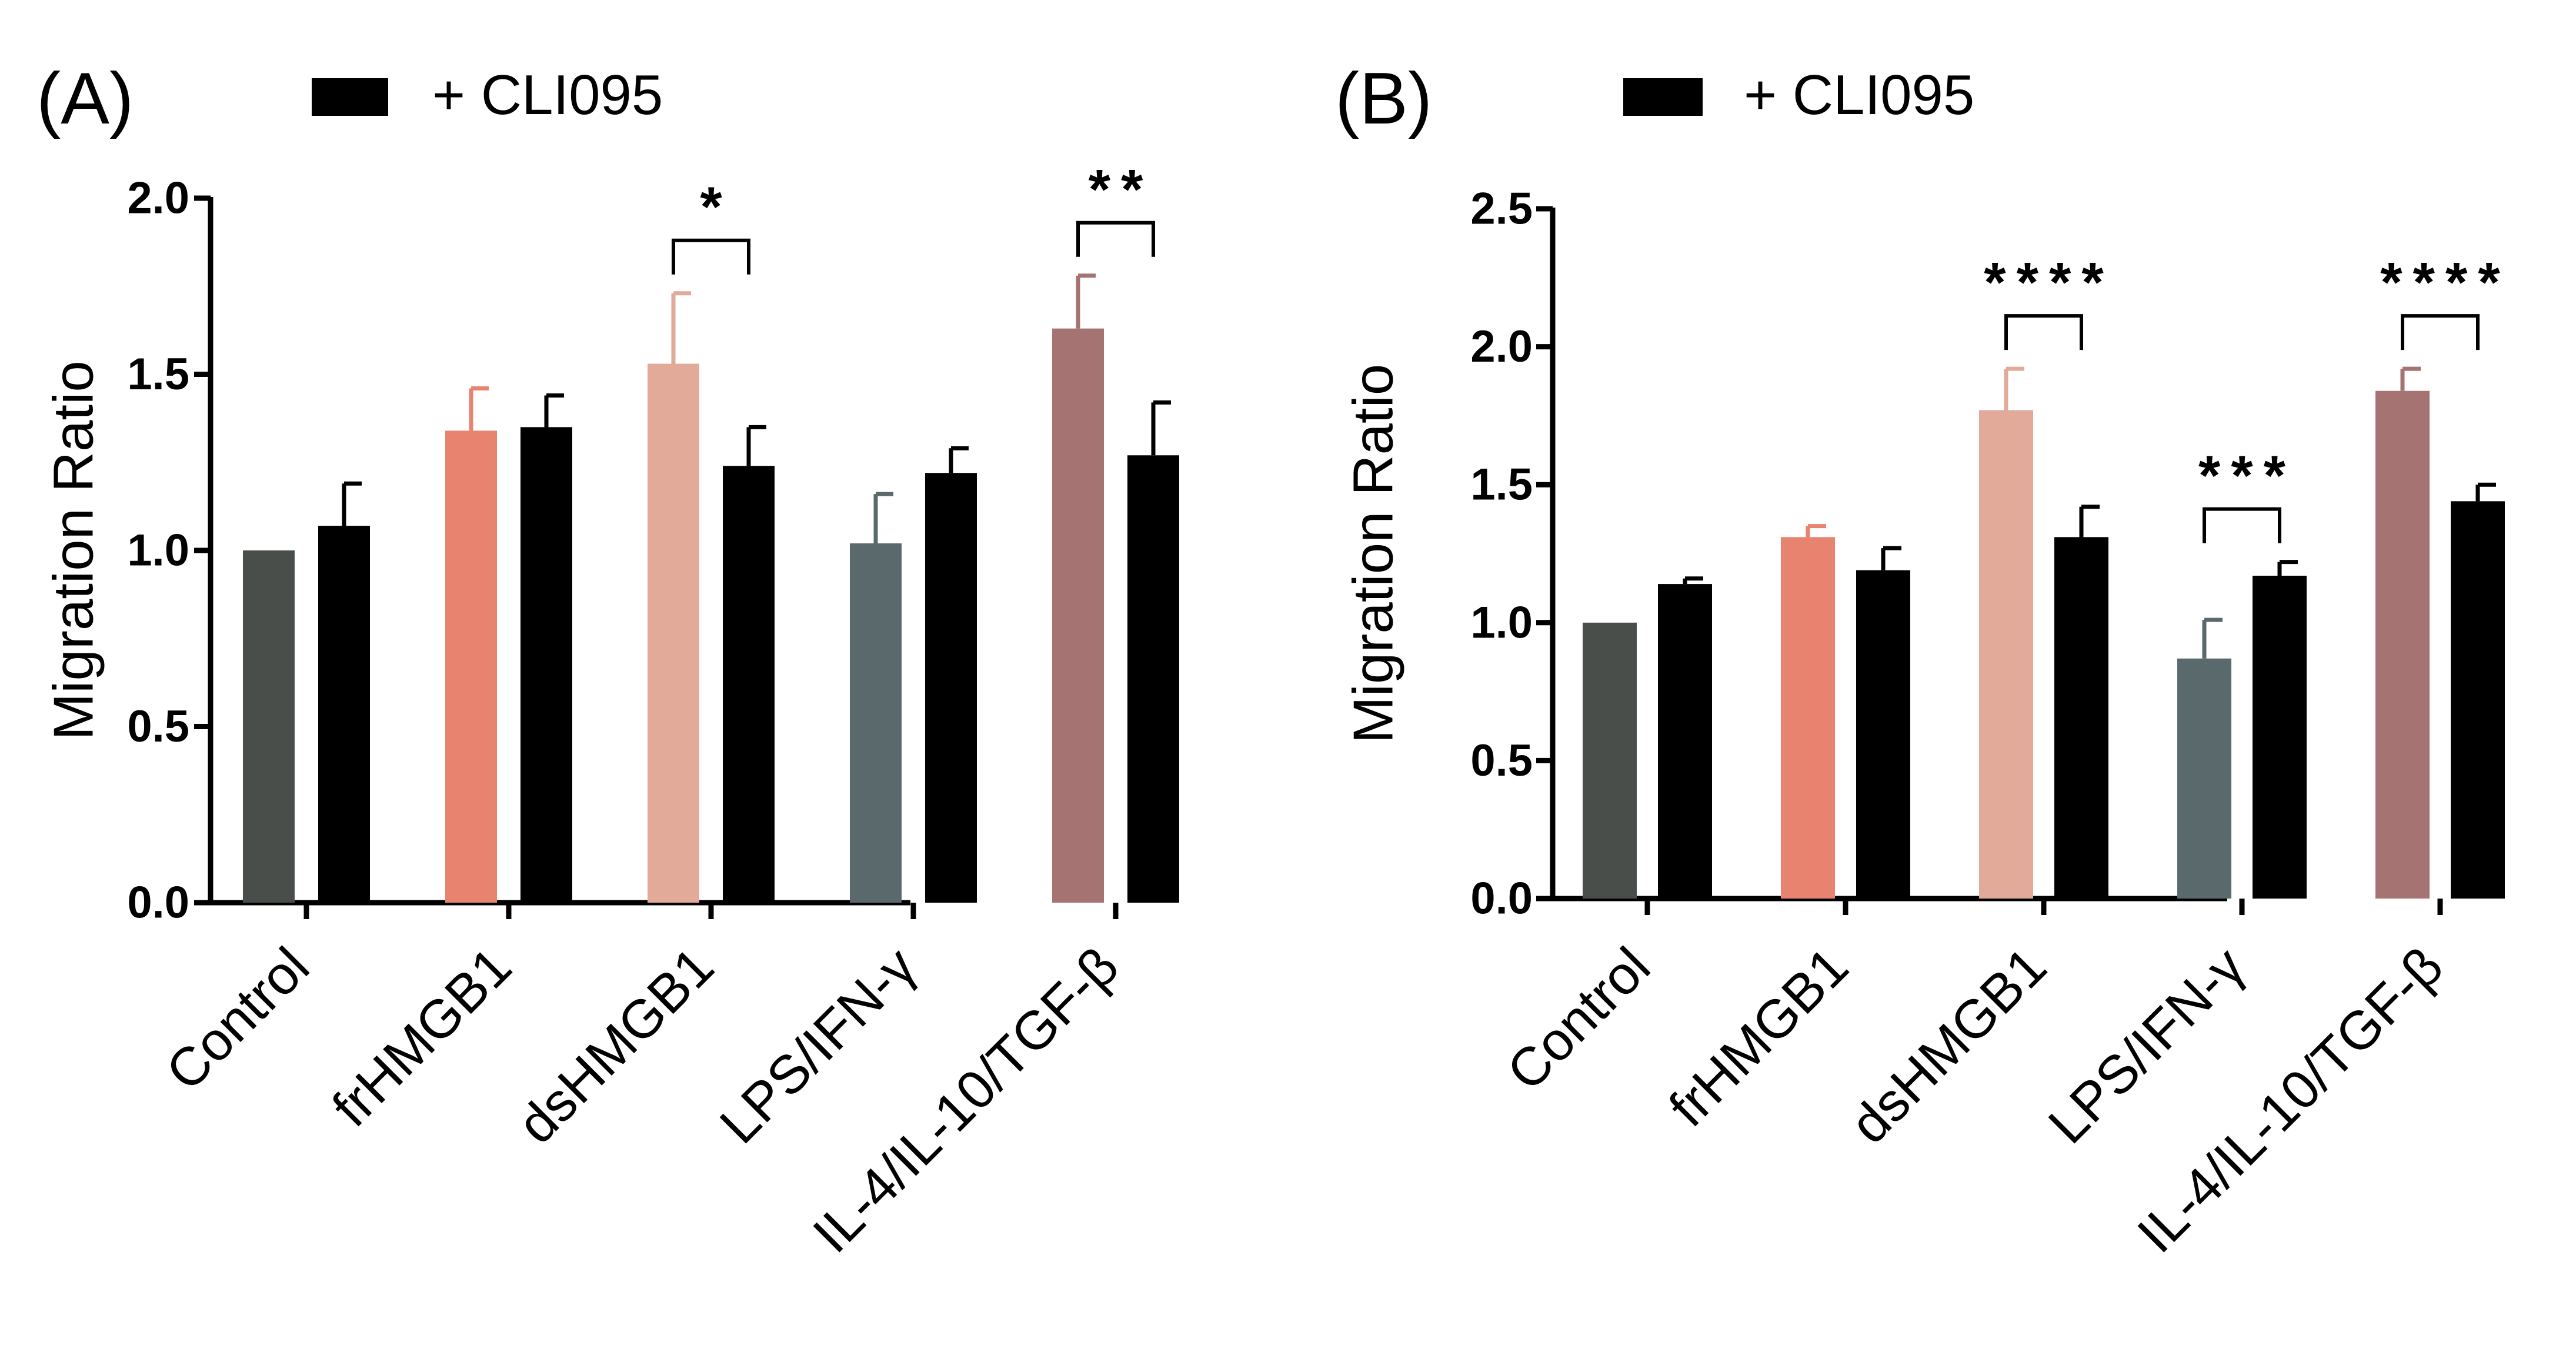 The image size is (2576, 1369). What do you see at coordinates (2247, 476) in the screenshot?
I see `significance-label: ***` at bounding box center [2247, 476].